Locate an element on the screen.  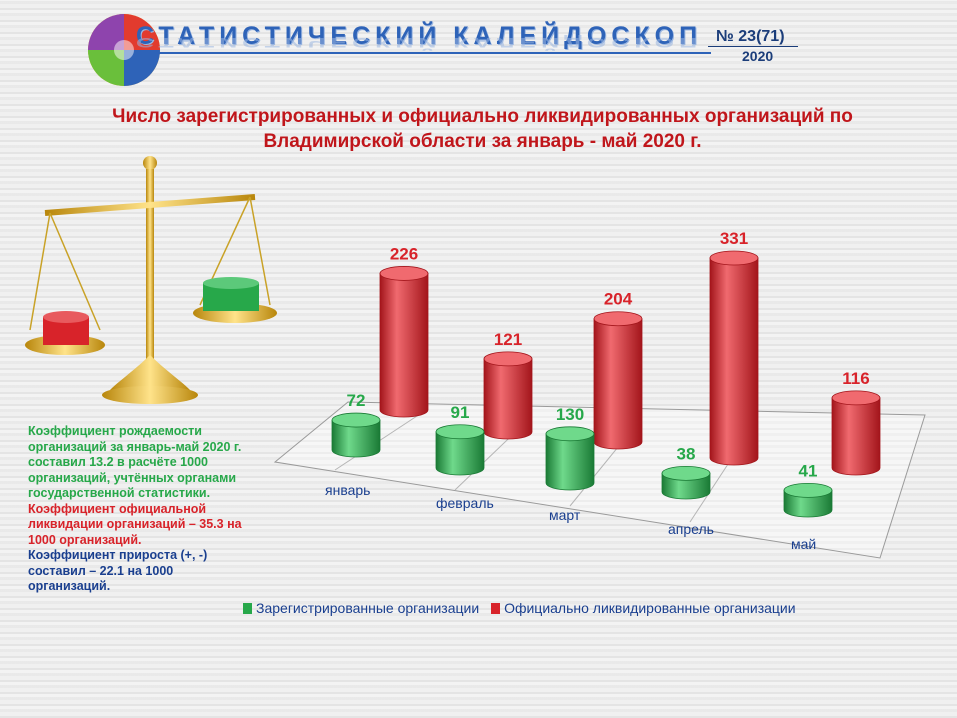
bar-liquidated-январь: 226 is located at coordinates (404, 331).